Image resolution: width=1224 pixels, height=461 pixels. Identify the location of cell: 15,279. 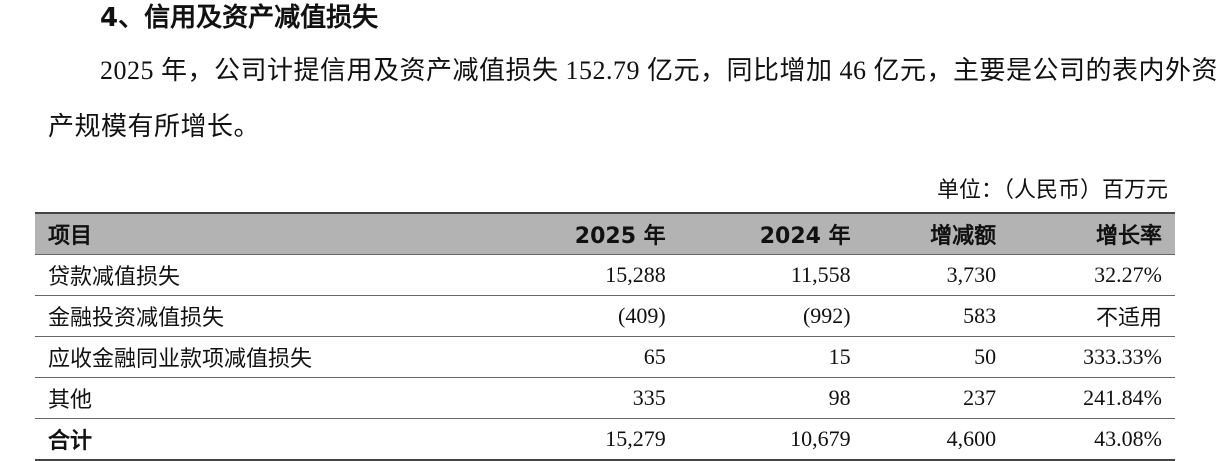
(635, 438).